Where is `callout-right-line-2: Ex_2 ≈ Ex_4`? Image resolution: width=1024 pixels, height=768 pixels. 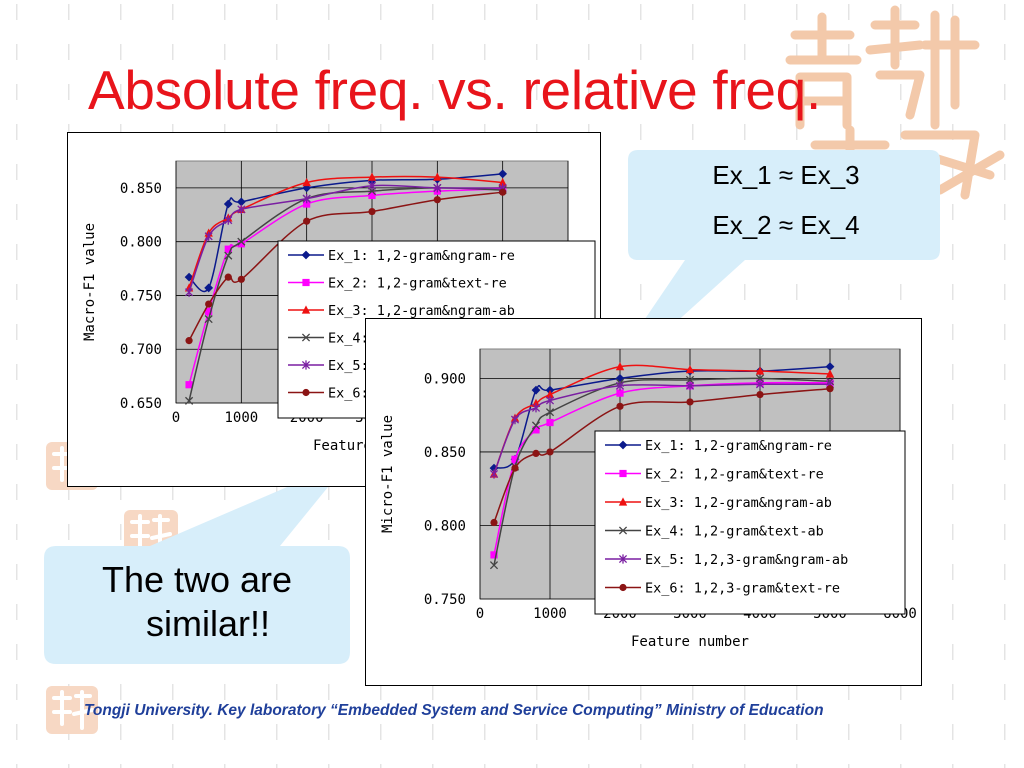
callout-right-line-2: Ex_2 ≈ Ex_4 is located at coordinates (786, 225).